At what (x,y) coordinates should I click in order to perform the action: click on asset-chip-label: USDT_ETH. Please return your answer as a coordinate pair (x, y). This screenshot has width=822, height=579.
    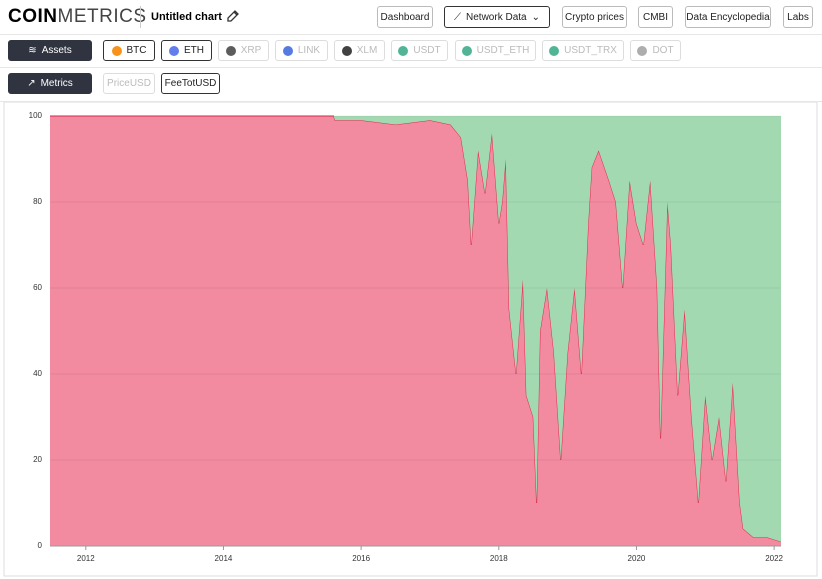
    Looking at the image, I should click on (503, 50).